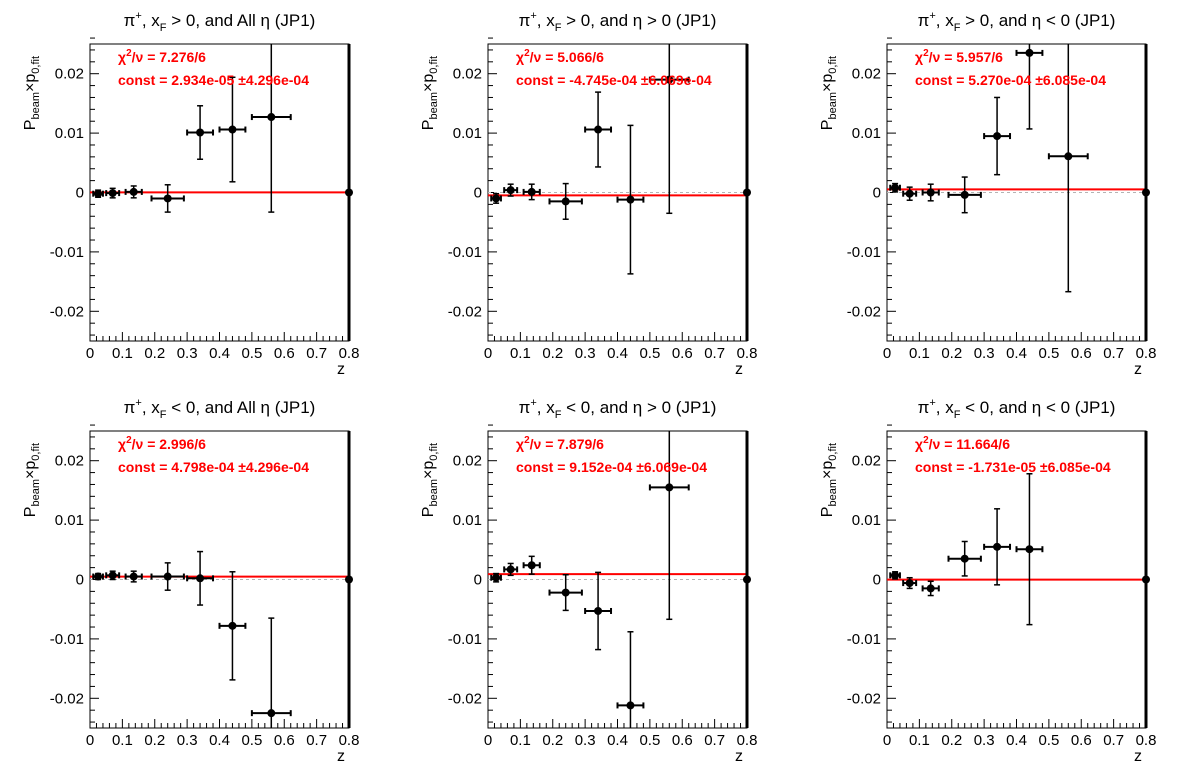 The width and height of the screenshot is (1196, 777). Describe the element at coordinates (1081, 353) in the screenshot. I see `x-tick-label: 0.6` at that location.